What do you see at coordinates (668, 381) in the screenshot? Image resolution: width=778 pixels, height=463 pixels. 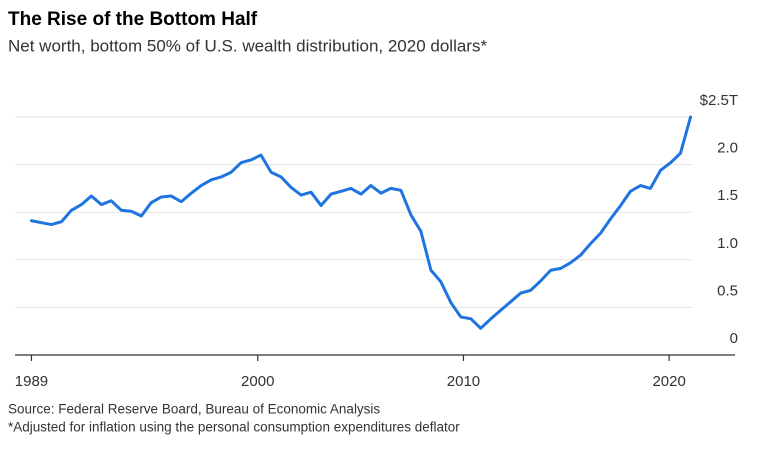 I see `x-tick-label: 2020` at bounding box center [668, 381].